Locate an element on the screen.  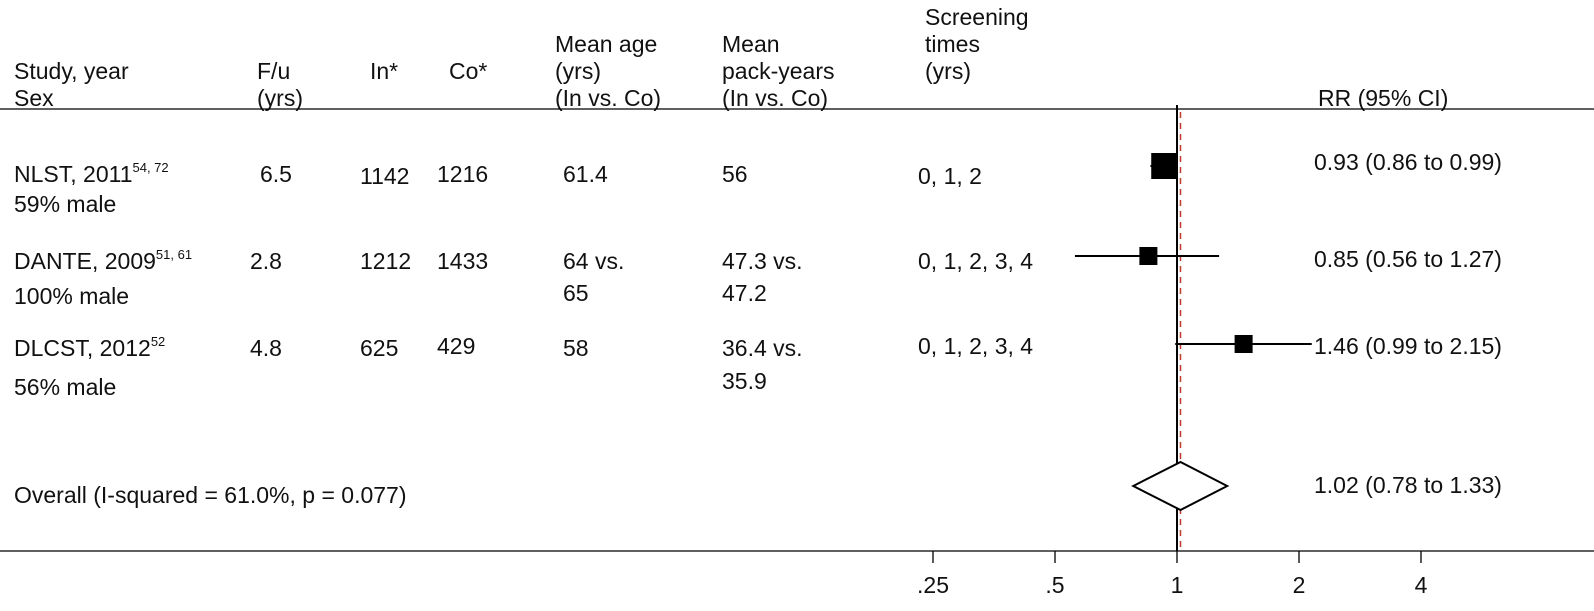
followup-value: 4.8 is located at coordinates (266, 348).